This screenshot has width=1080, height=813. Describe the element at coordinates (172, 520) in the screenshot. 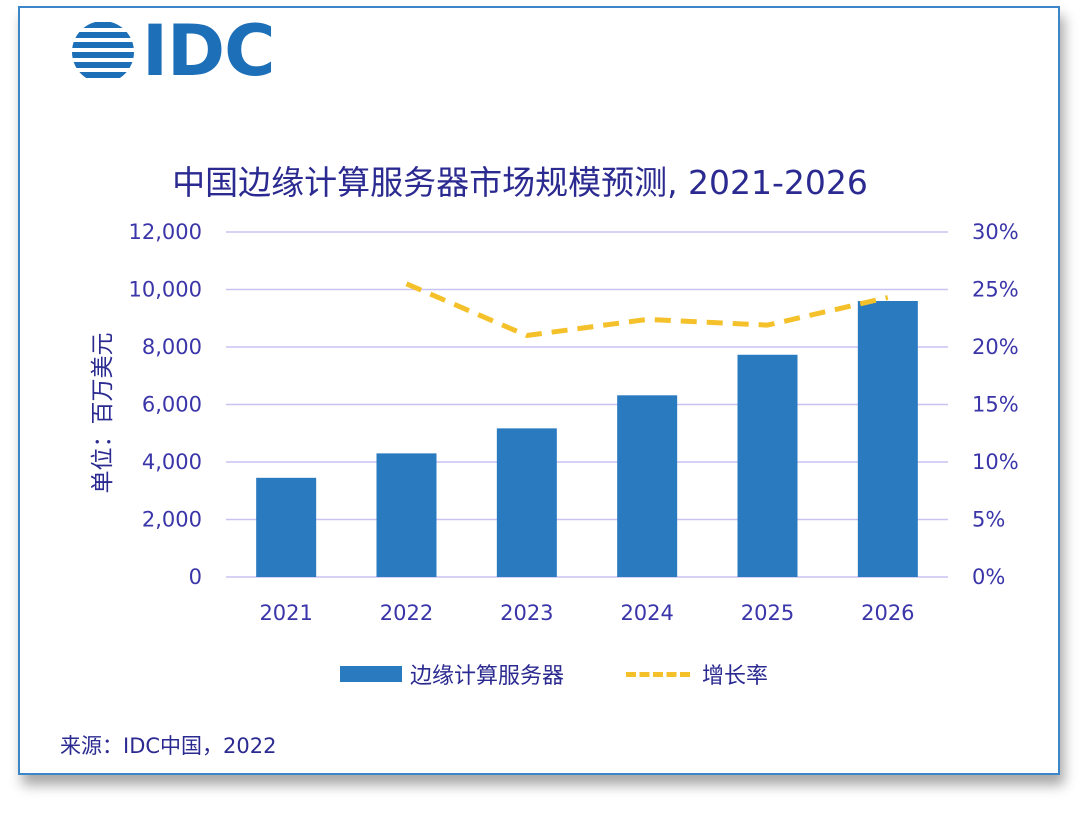

I see `y-left-tick-label: 2,000` at that location.